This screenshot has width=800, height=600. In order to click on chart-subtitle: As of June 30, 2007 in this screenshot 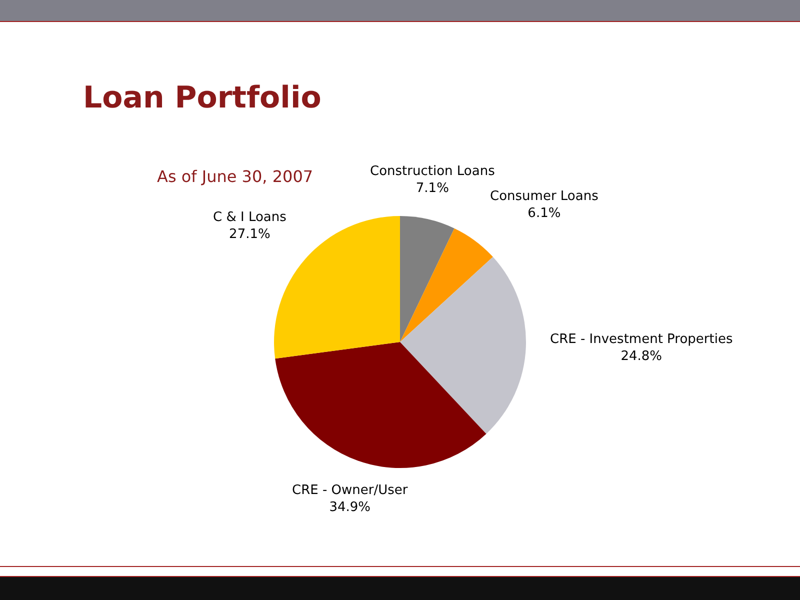, I will do `click(235, 176)`.